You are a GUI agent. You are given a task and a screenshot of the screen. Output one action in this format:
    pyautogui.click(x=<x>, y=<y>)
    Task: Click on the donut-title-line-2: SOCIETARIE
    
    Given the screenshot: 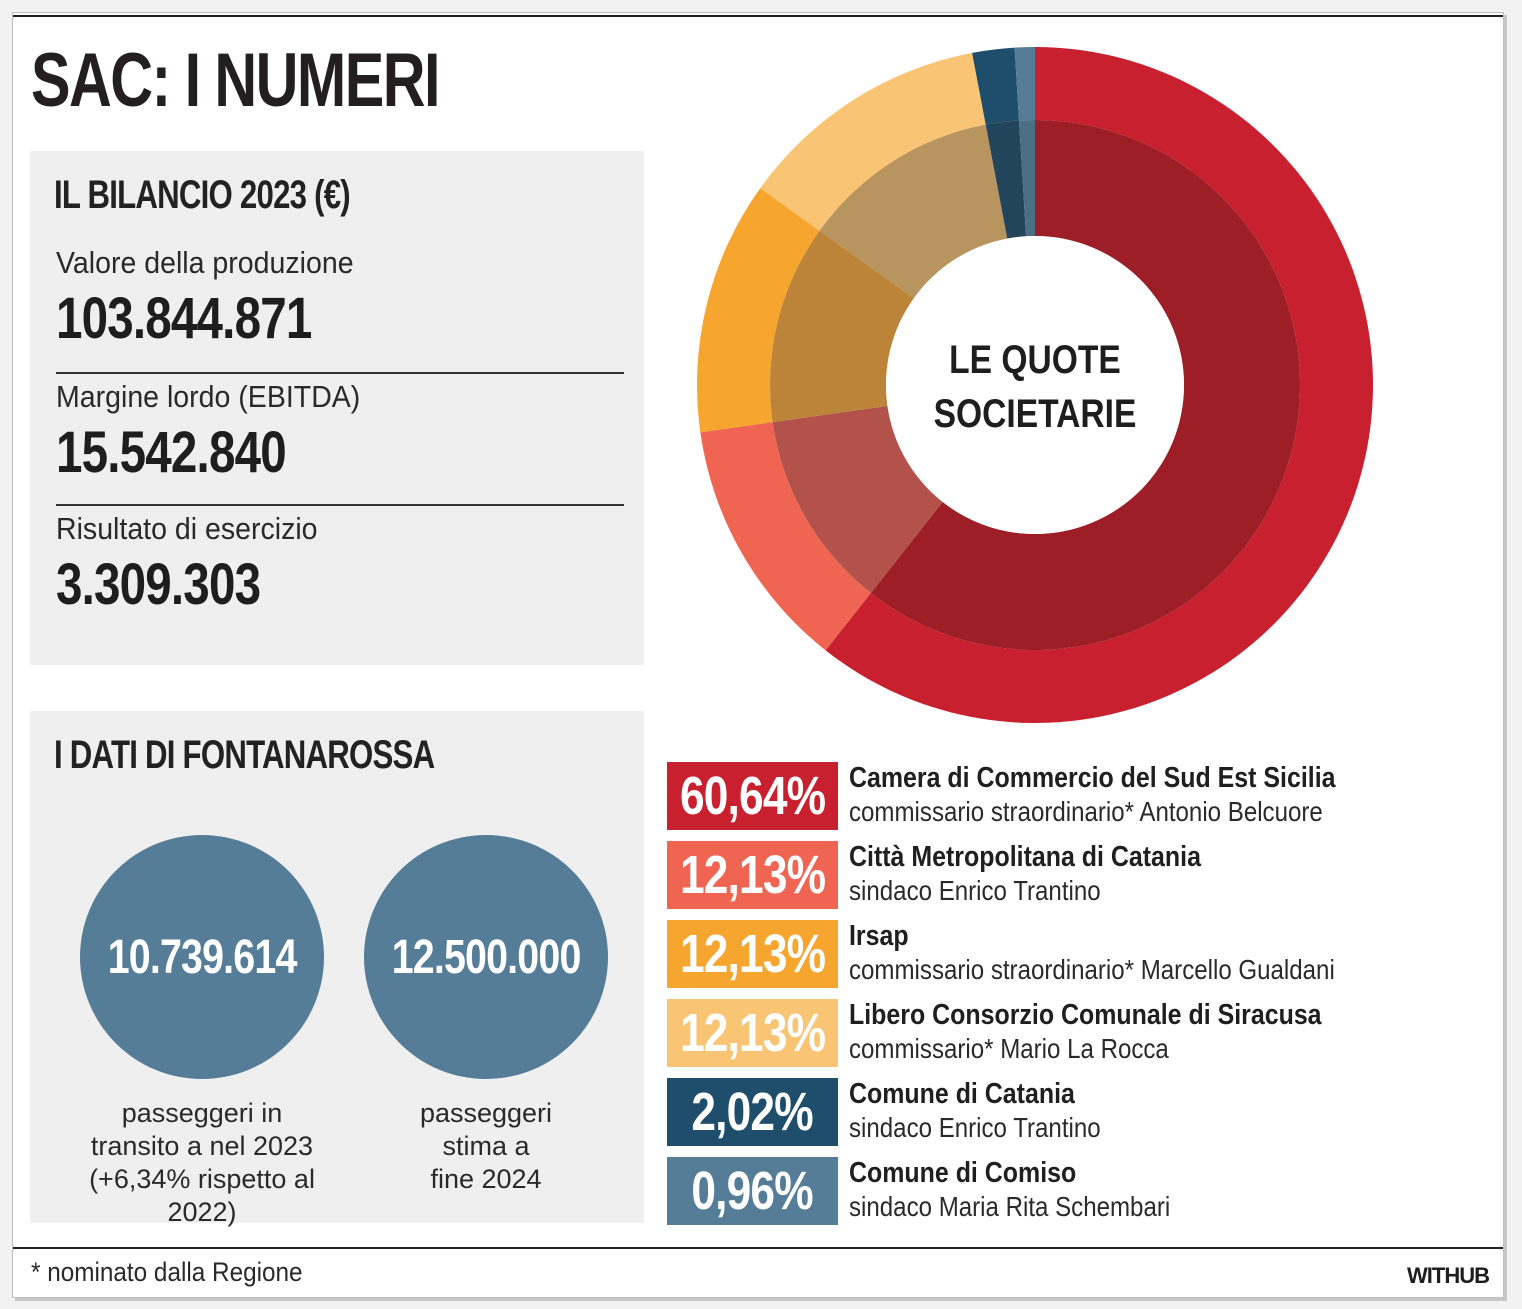 What is the action you would take?
    pyautogui.click(x=1035, y=413)
    